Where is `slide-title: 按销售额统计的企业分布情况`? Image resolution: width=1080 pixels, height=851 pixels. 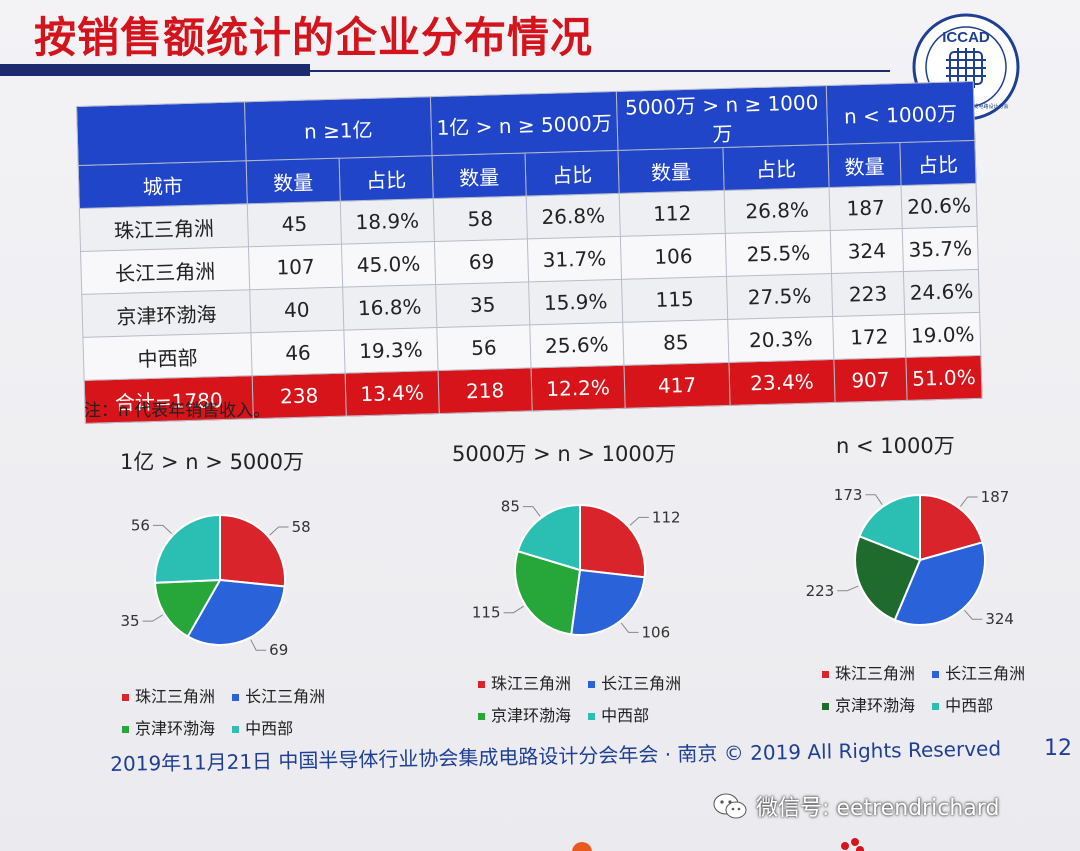 slide-title: 按销售额统计的企业分布情况 is located at coordinates (314, 37).